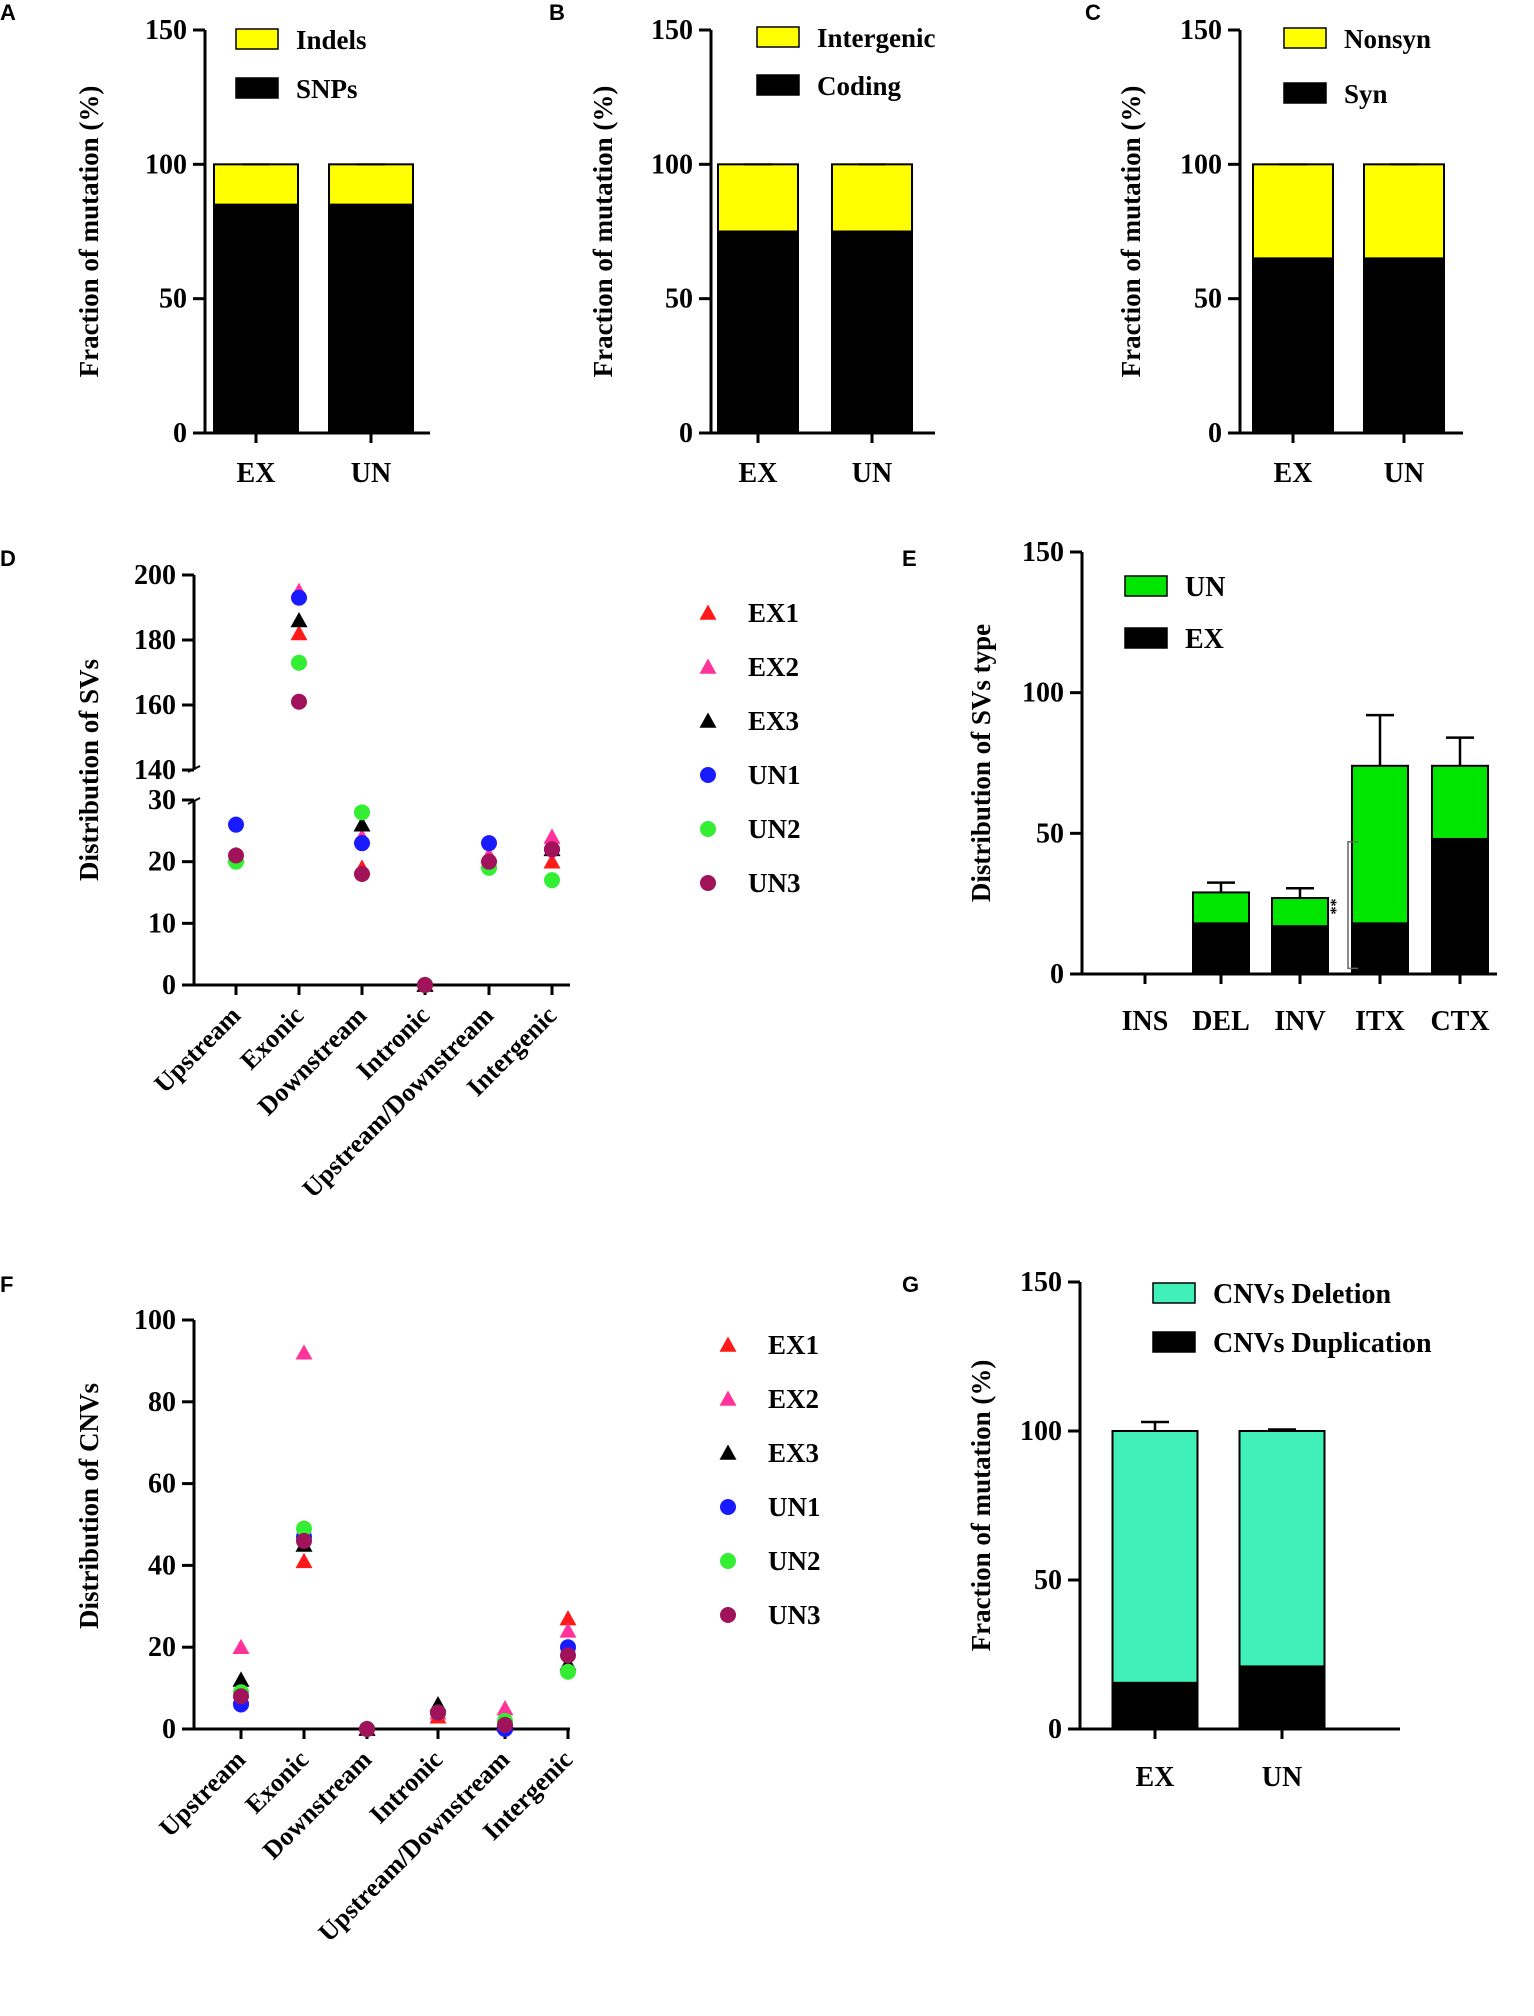  What do you see at coordinates (6, 1284) in the screenshot?
I see `panel-label-F: F` at bounding box center [6, 1284].